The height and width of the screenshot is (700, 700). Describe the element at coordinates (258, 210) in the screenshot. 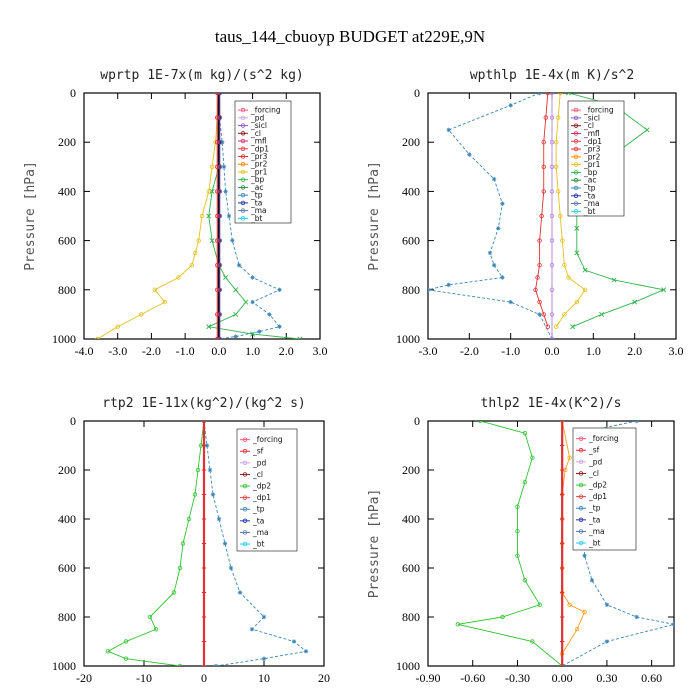

I see `legend-entry: _ma` at that location.